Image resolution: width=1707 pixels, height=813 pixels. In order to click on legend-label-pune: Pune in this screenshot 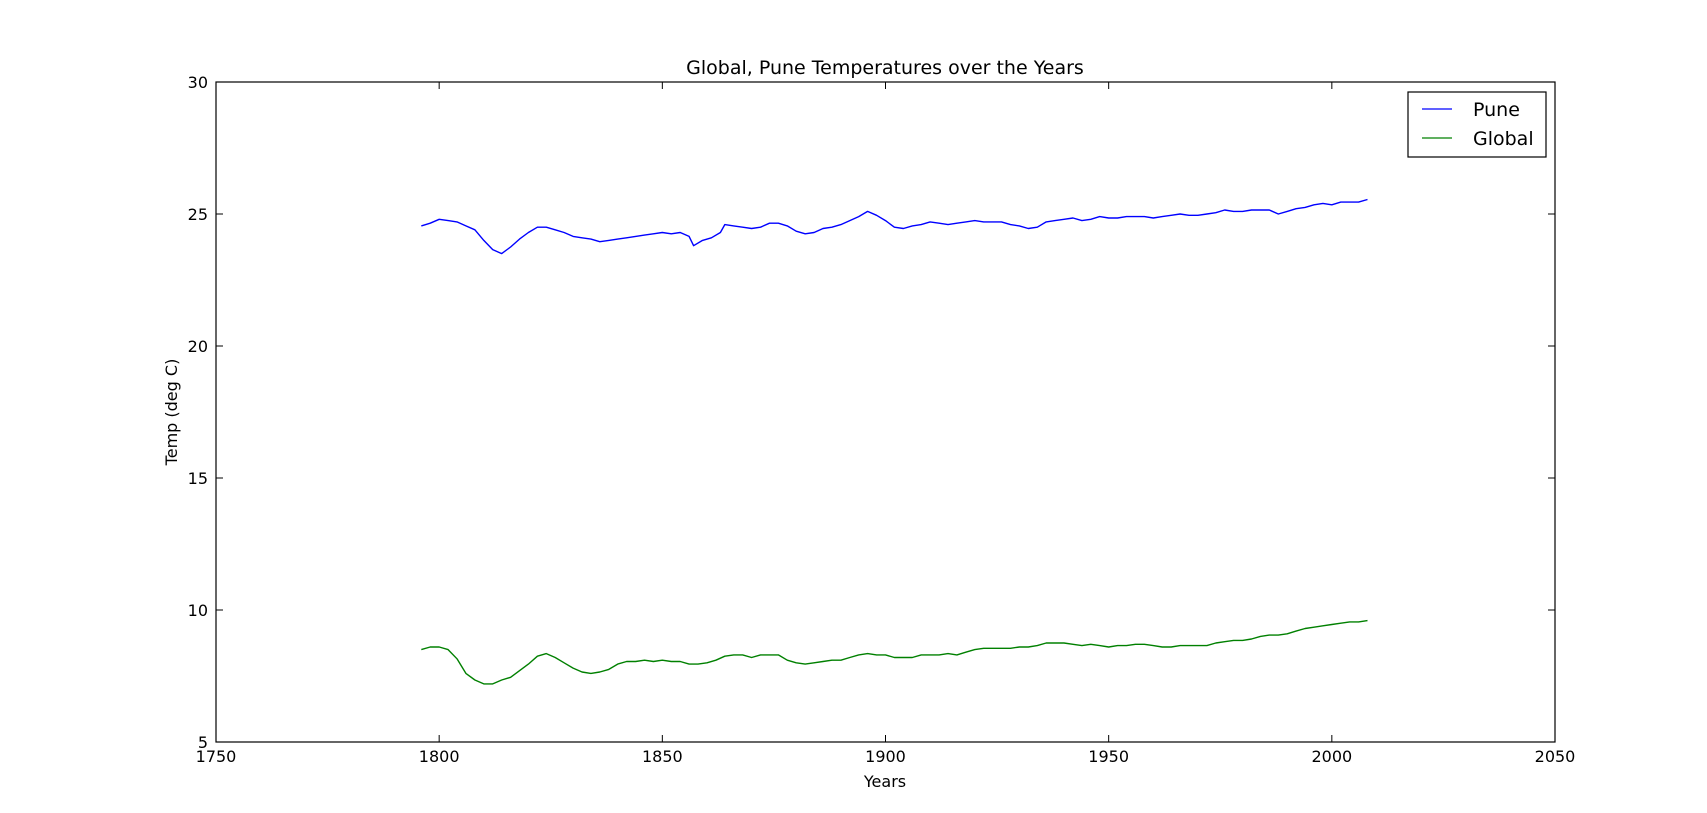, I will do `click(1496, 110)`.